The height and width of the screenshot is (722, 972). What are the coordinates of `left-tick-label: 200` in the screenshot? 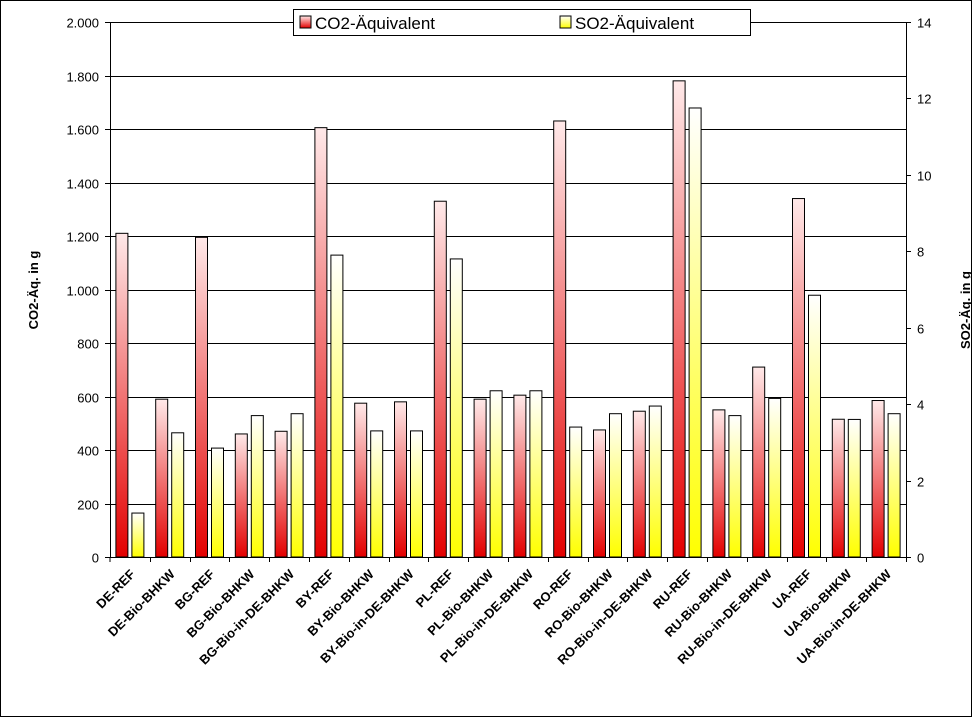 It's located at (88, 505).